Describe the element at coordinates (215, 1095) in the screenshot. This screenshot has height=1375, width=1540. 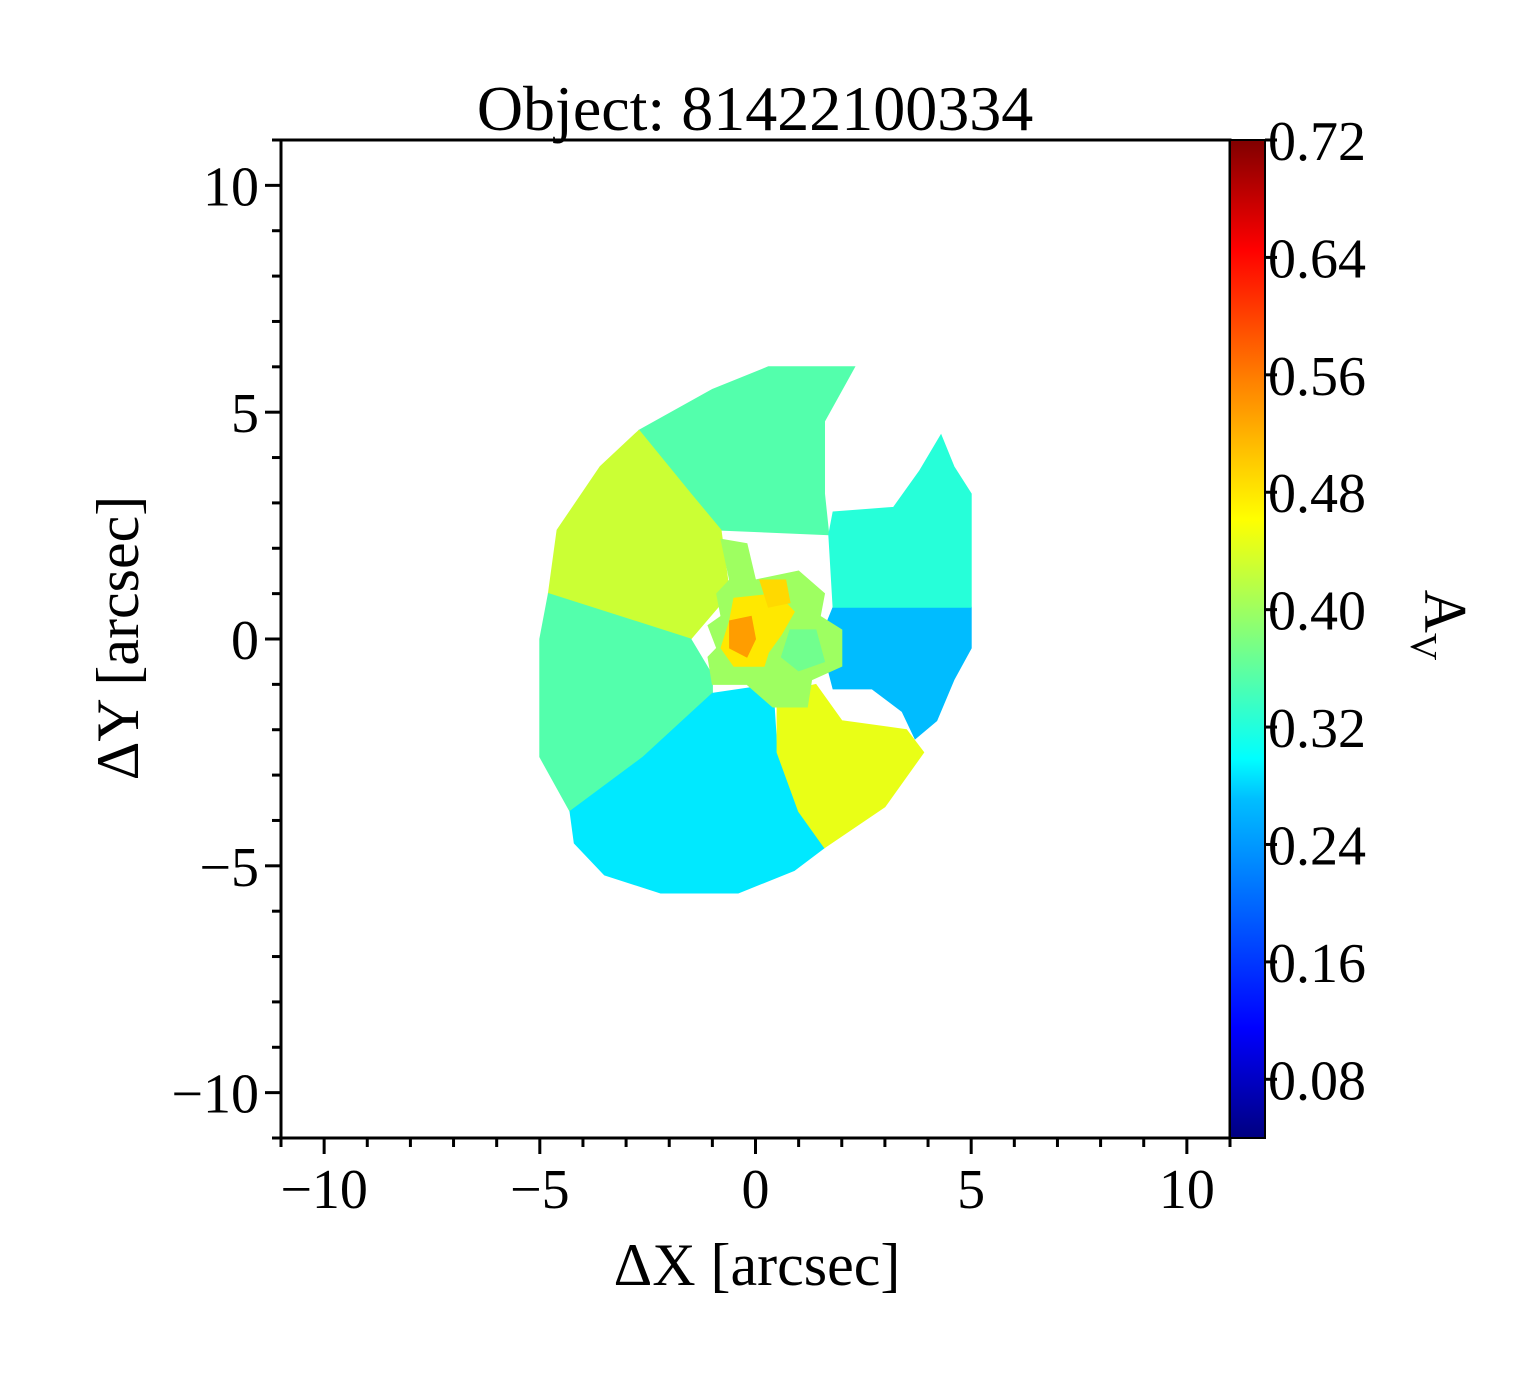
I see `y-tick-label: −10` at that location.